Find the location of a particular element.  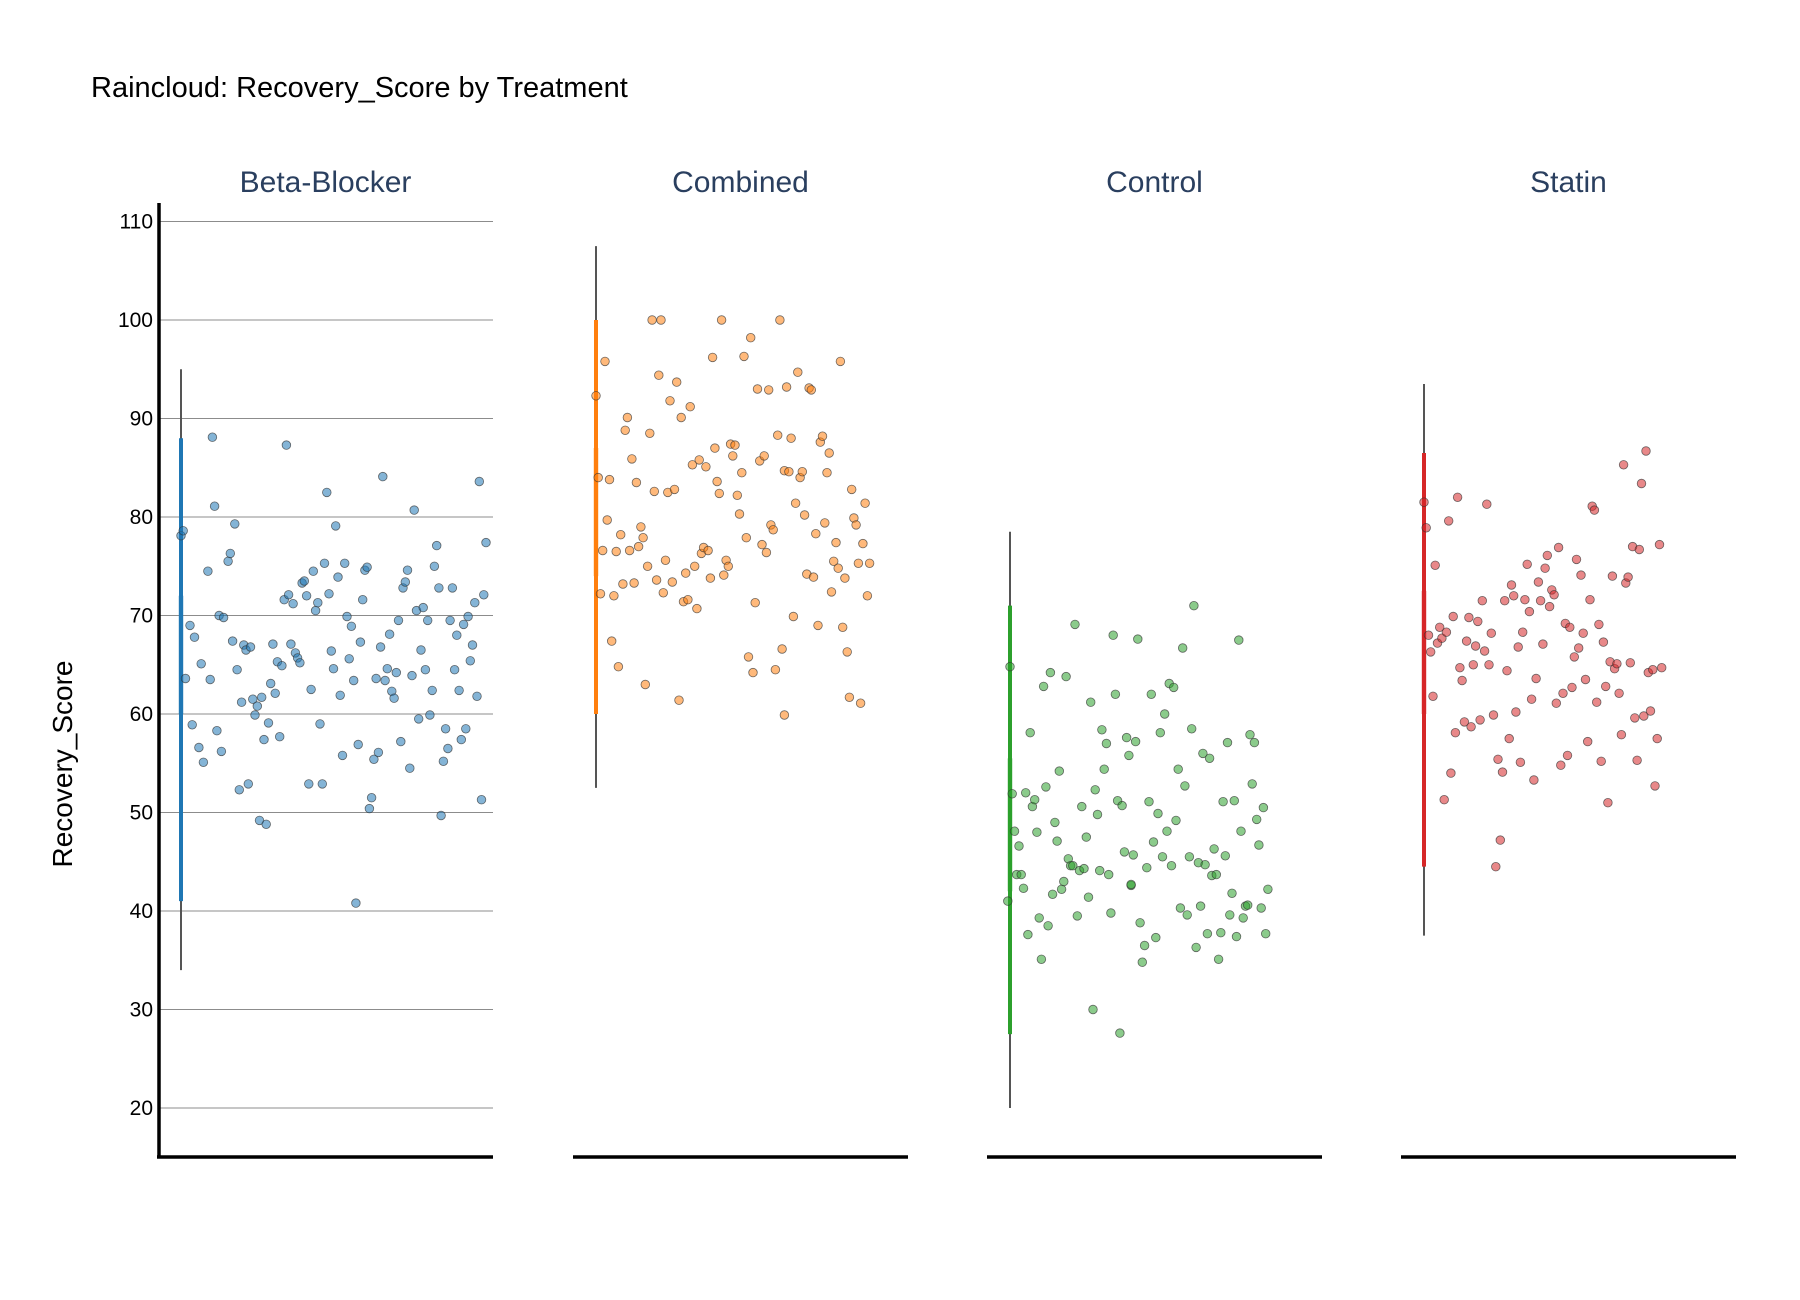

y-tick-label: 30 is located at coordinates (141, 1010).